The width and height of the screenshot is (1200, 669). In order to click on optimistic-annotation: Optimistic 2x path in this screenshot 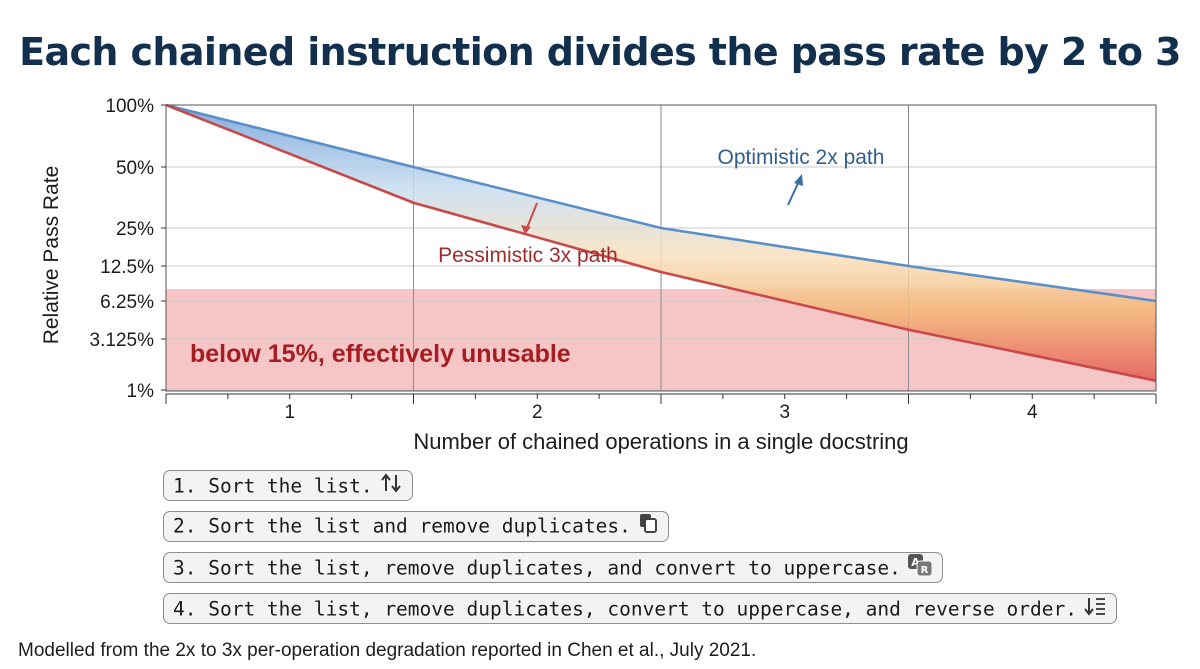, I will do `click(801, 176)`.